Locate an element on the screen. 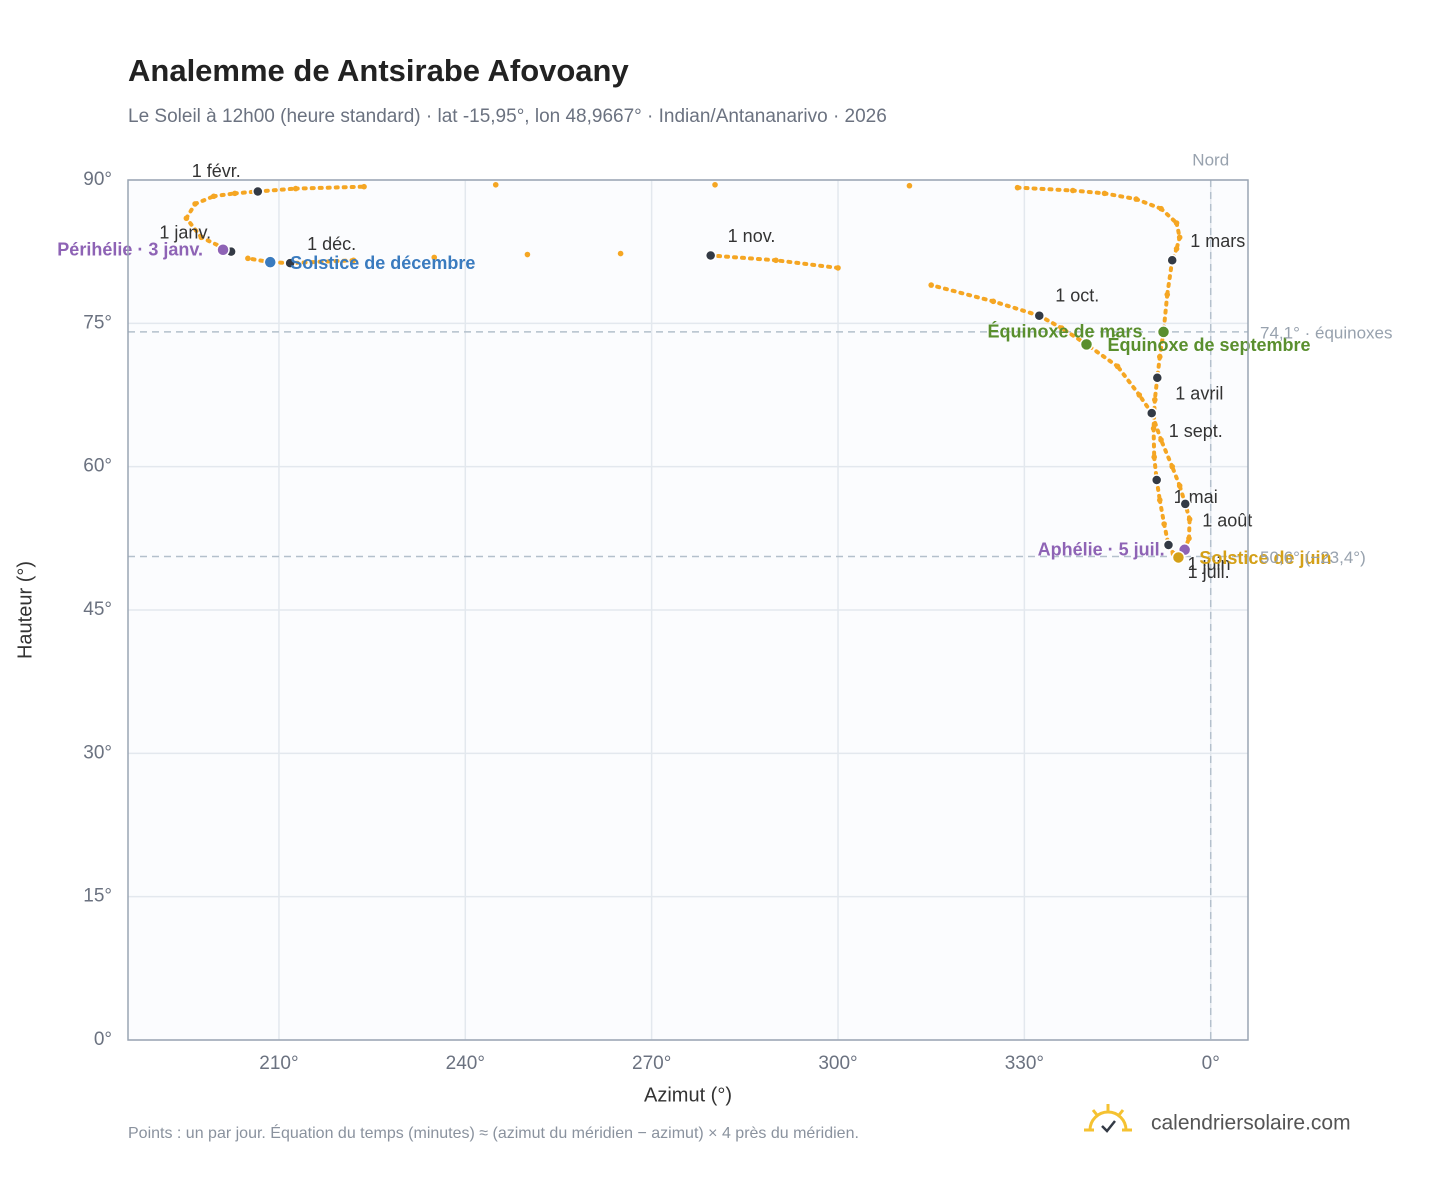  event-label: Solstice de juin is located at coordinates (1265, 558).